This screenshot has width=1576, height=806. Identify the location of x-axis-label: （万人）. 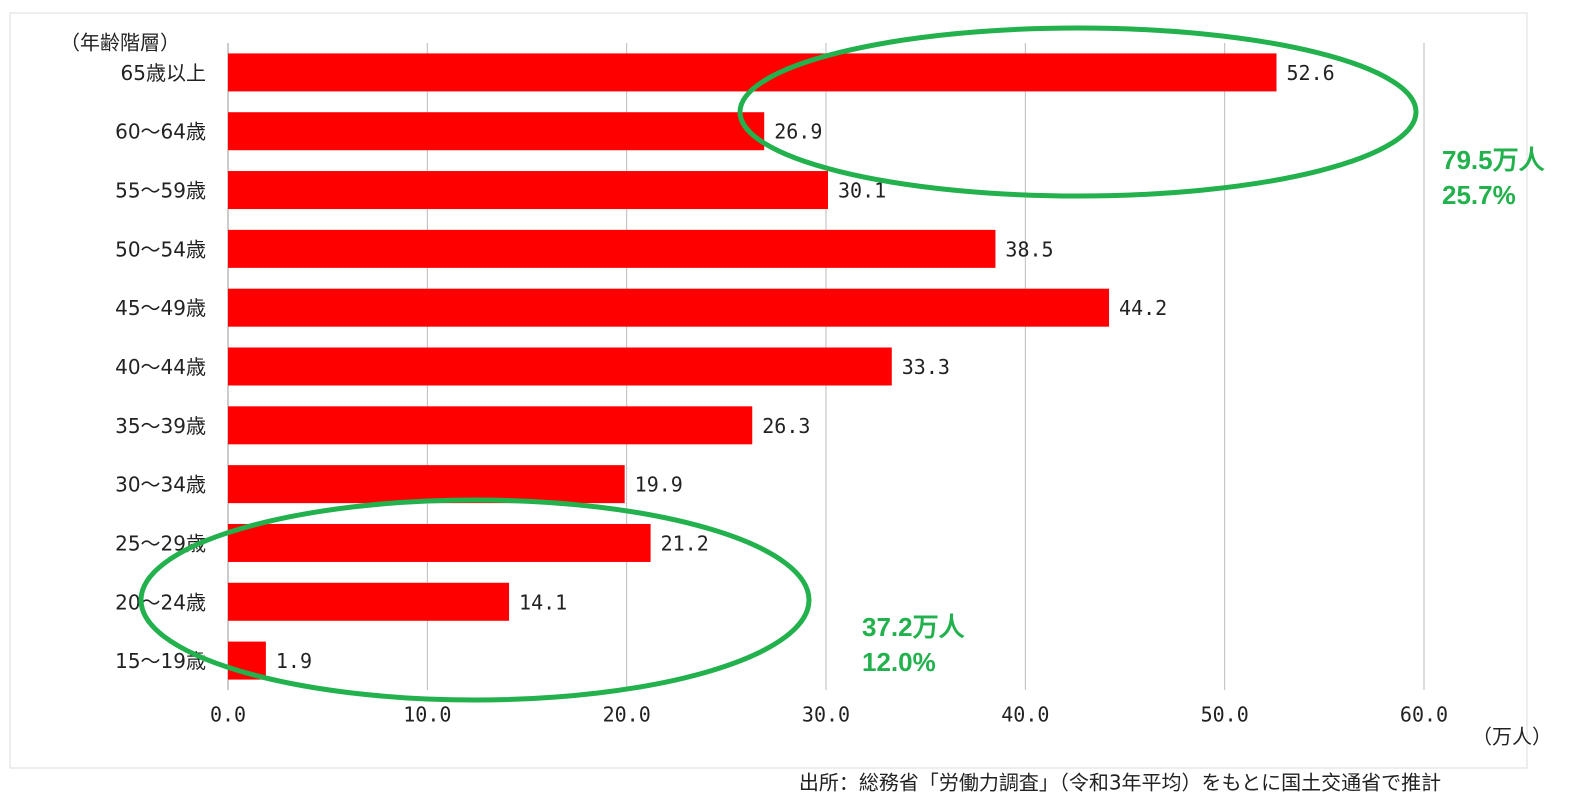
(1512, 737).